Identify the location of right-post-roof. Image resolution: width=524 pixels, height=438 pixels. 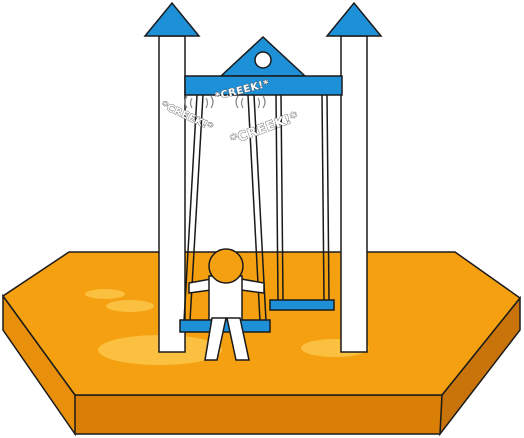
(354, 19).